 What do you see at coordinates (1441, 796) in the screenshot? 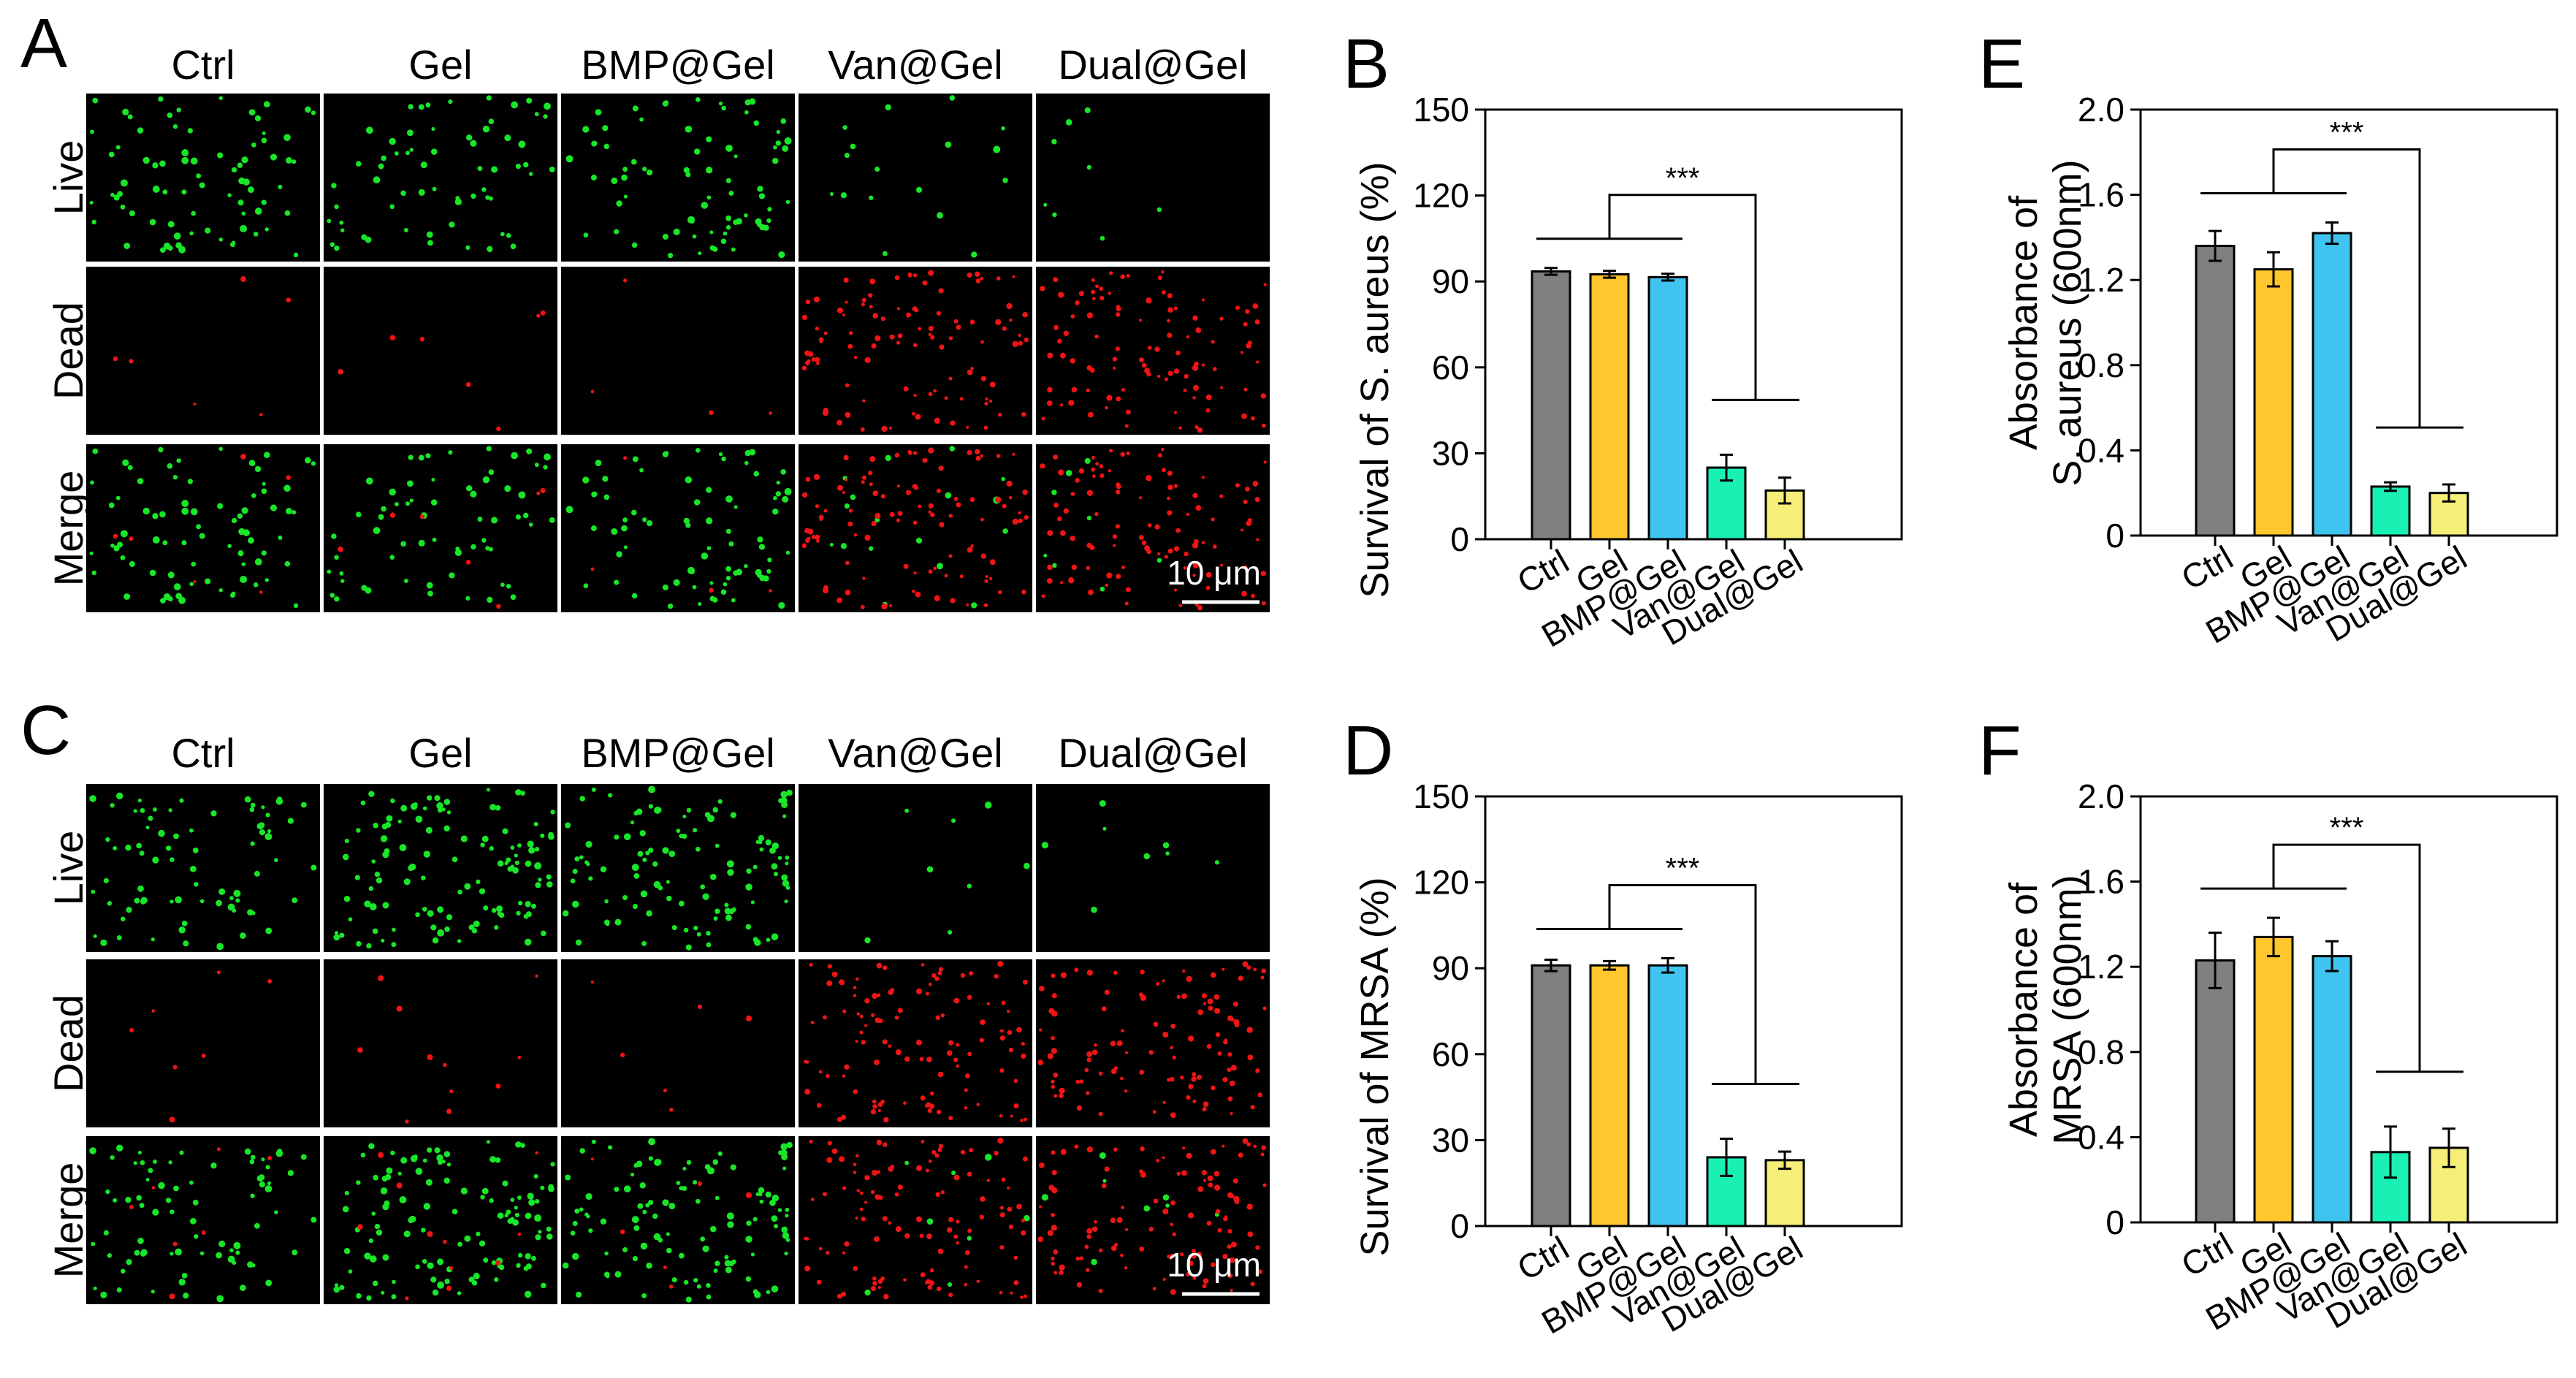
I see `y-tick-label: 150` at bounding box center [1441, 796].